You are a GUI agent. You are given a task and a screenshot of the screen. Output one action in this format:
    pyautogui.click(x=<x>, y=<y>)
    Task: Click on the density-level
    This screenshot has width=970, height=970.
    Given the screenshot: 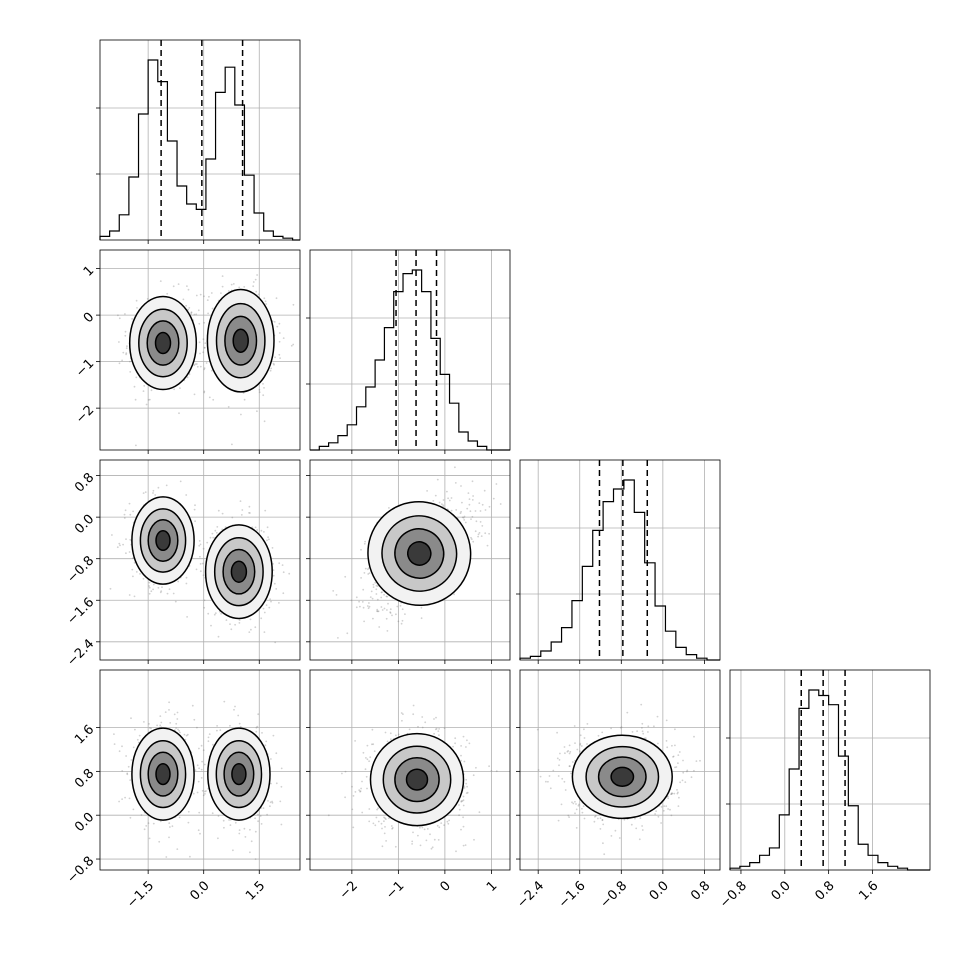 What is the action you would take?
    pyautogui.click(x=163, y=540)
    